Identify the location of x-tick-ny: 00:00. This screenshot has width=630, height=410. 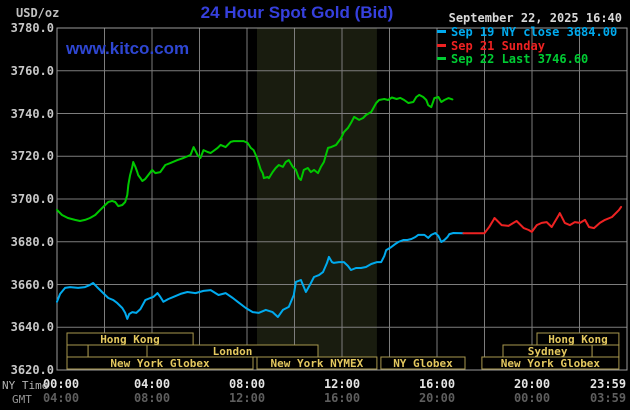
(61, 384).